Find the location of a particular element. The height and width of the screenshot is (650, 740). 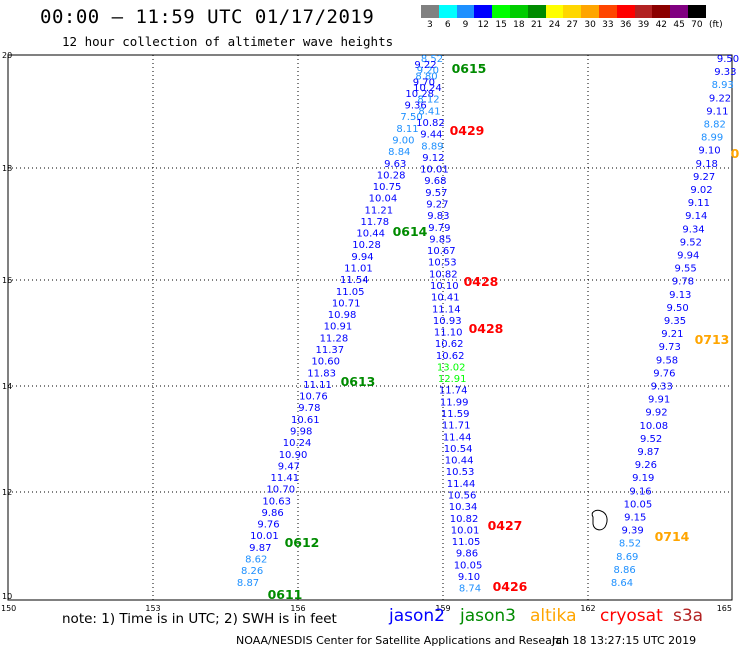

jason2-value-label: 11.01 is located at coordinates (358, 269).